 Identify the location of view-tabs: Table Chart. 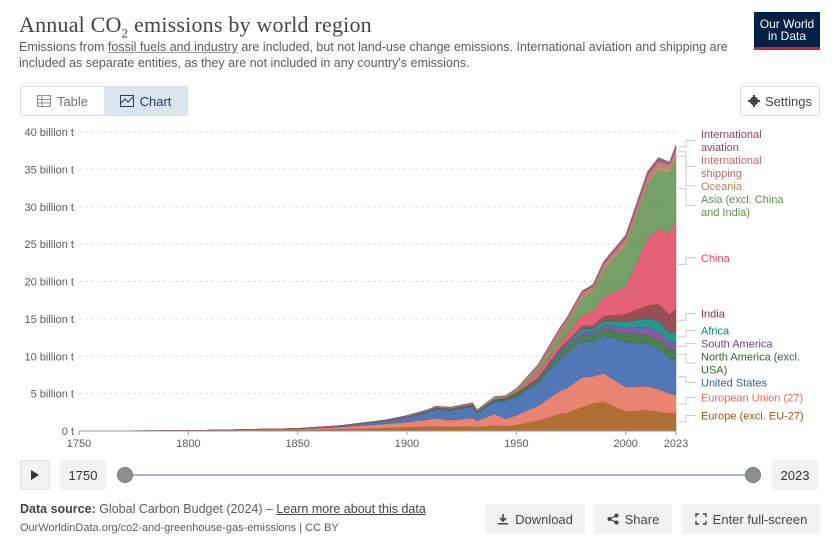
(104, 101).